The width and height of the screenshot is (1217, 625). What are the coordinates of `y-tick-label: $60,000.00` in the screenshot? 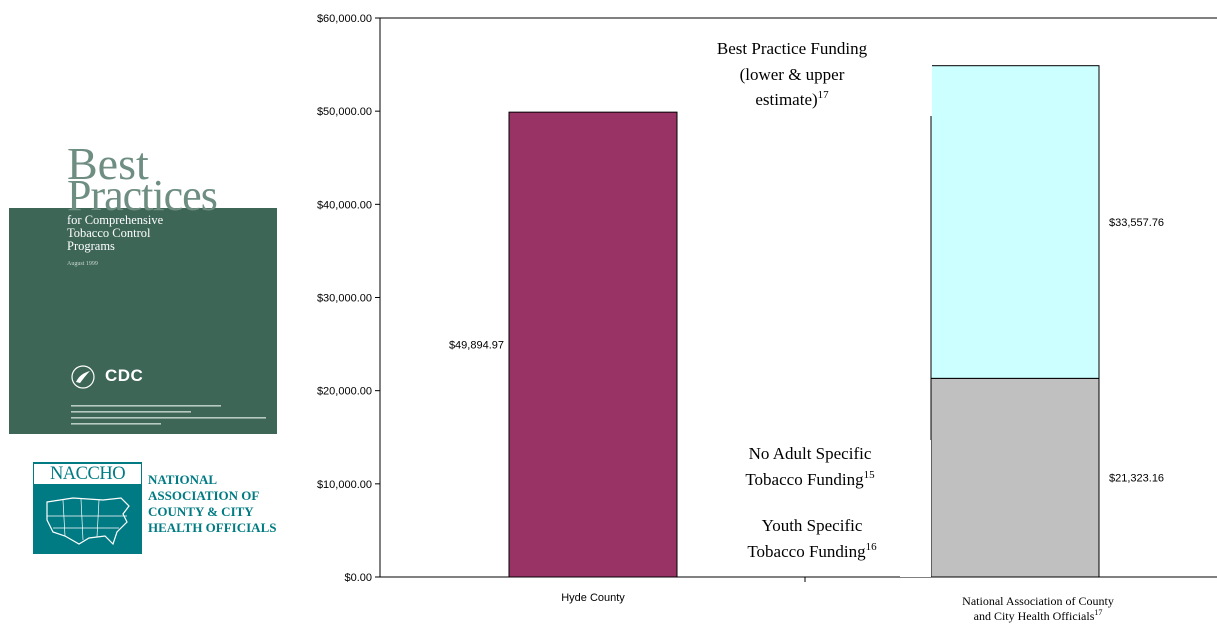 It's located at (344, 19).